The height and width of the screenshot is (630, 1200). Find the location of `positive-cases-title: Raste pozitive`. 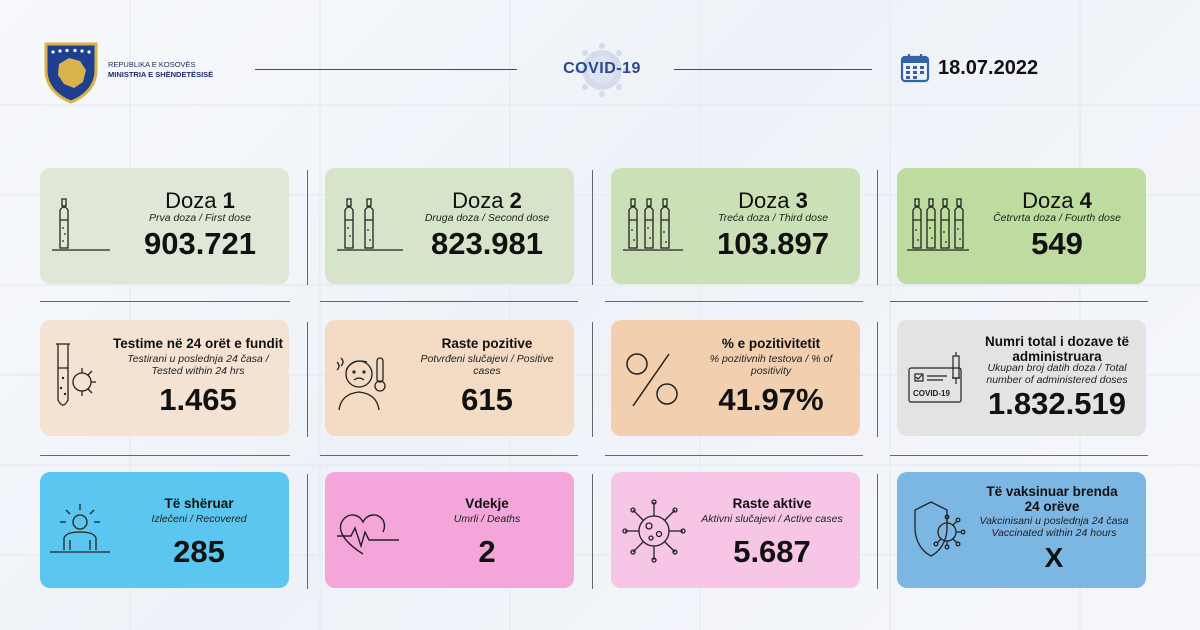

positive-cases-title: Raste pozitive is located at coordinates (487, 343).